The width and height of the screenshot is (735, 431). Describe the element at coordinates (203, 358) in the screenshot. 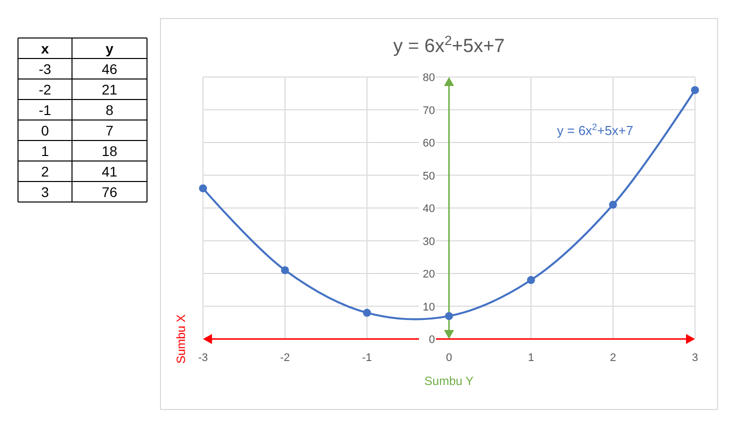

I see `x-tick-label: -3` at that location.